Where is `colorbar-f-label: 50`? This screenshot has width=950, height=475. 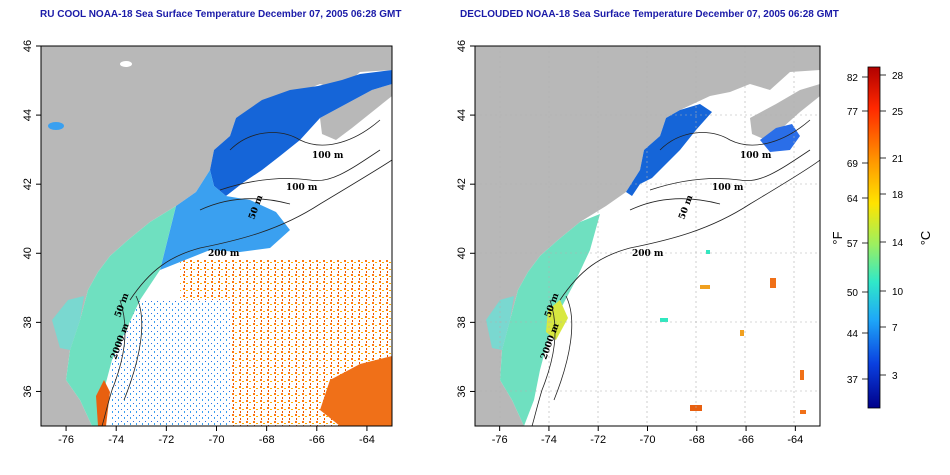 colorbar-f-label: 50 is located at coordinates (853, 293).